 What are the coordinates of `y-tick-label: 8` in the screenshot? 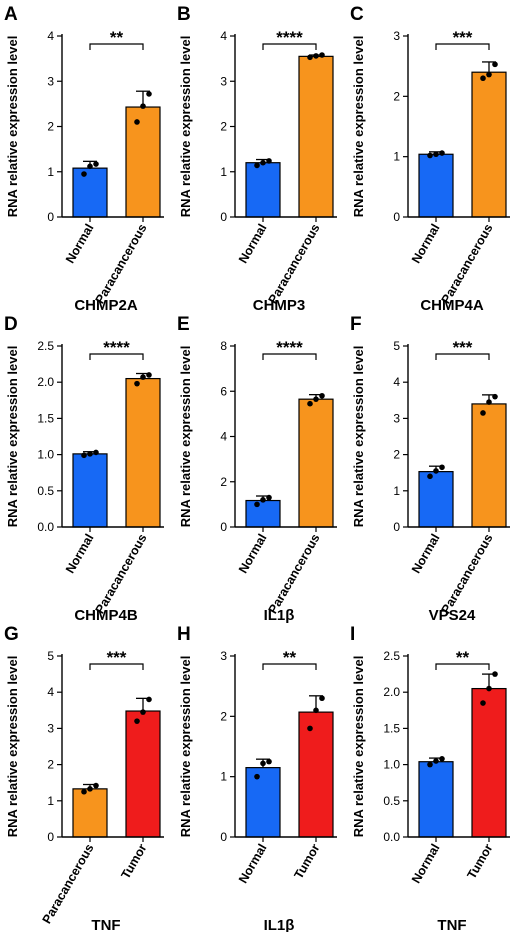 It's located at (223, 346).